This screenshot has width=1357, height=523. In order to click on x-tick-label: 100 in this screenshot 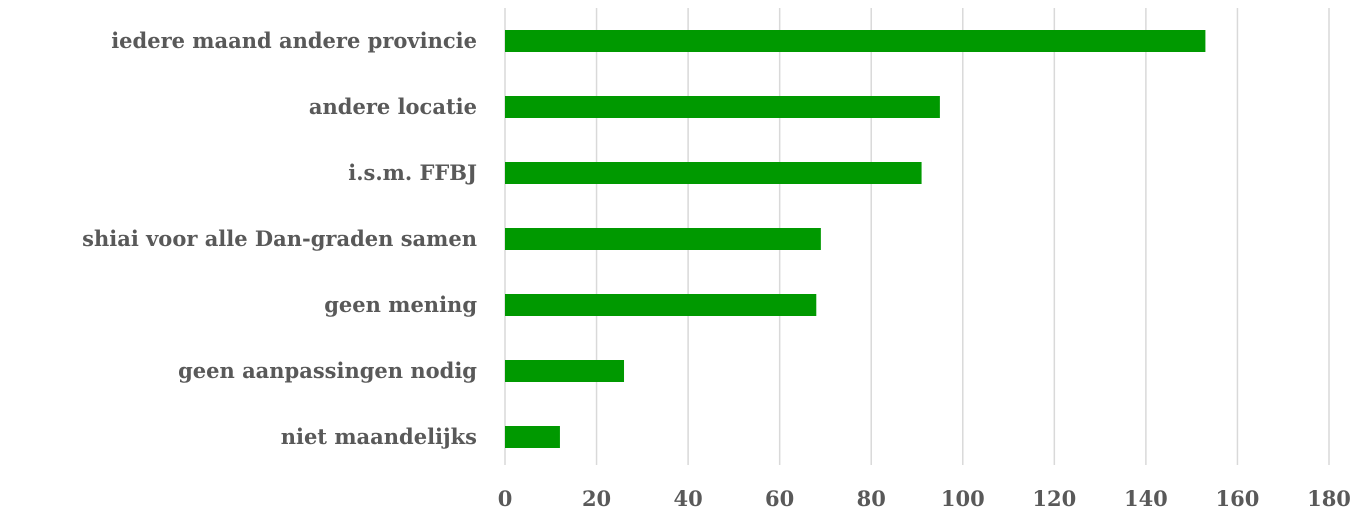, I will do `click(963, 498)`.